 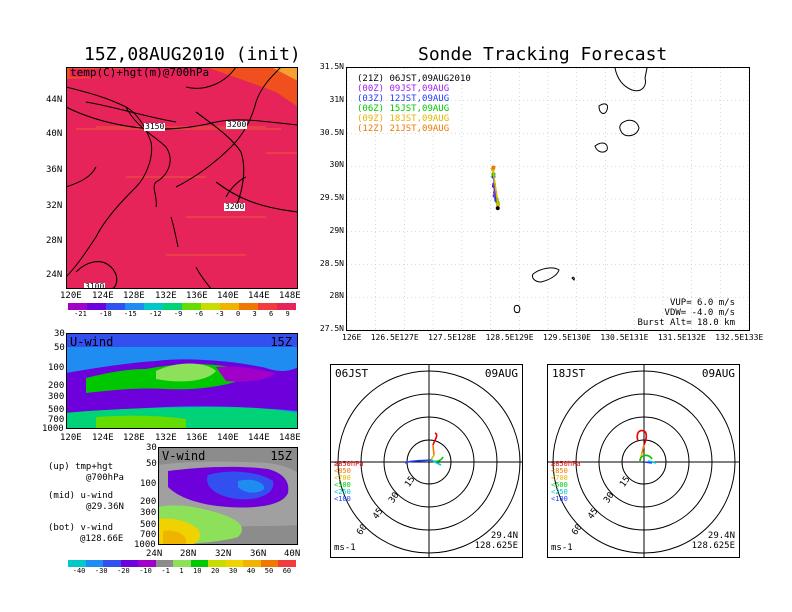 What do you see at coordinates (336, 99) in the screenshot?
I see `lat-tick: 31N` at bounding box center [336, 99].